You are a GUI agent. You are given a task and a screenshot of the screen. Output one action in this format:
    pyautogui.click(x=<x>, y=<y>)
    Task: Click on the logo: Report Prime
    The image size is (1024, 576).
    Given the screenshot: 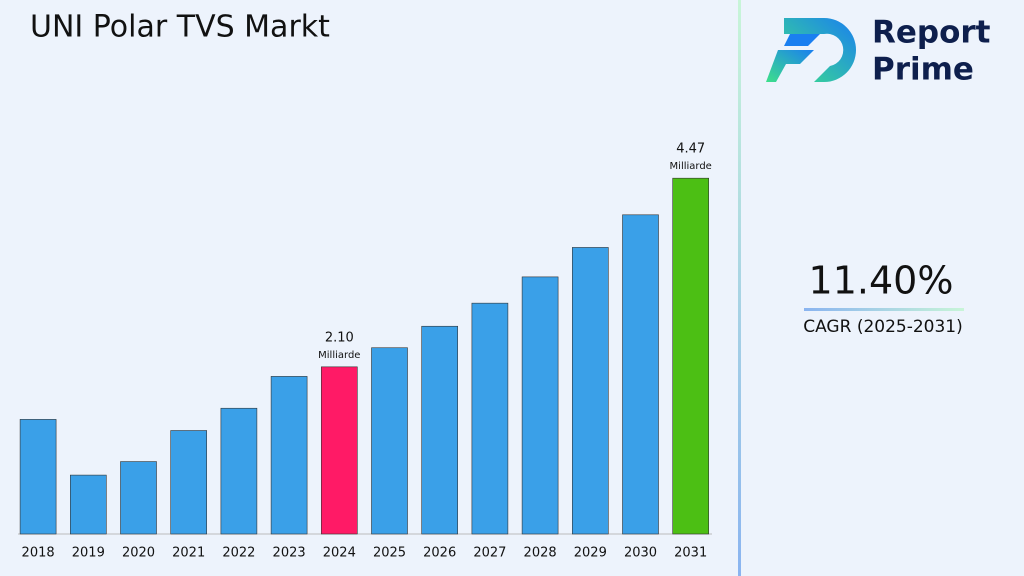 What is the action you would take?
    pyautogui.click(x=878, y=51)
    